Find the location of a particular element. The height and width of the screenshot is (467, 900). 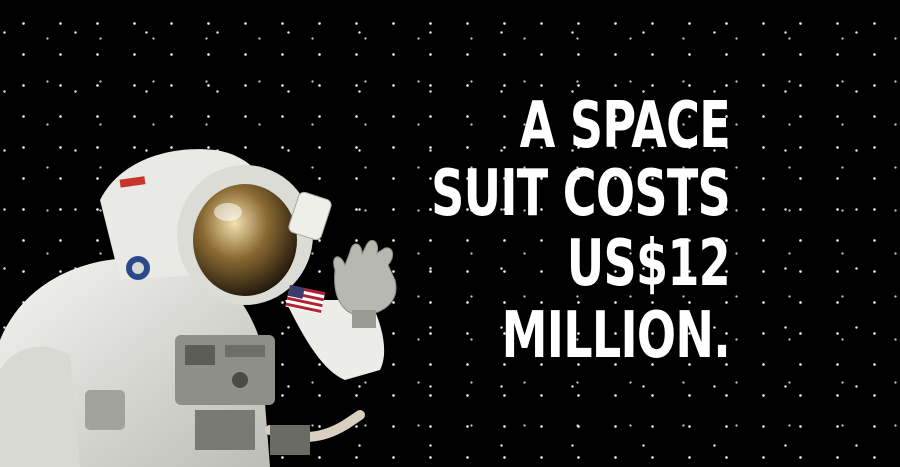

tool-mount is located at coordinates (290, 440).